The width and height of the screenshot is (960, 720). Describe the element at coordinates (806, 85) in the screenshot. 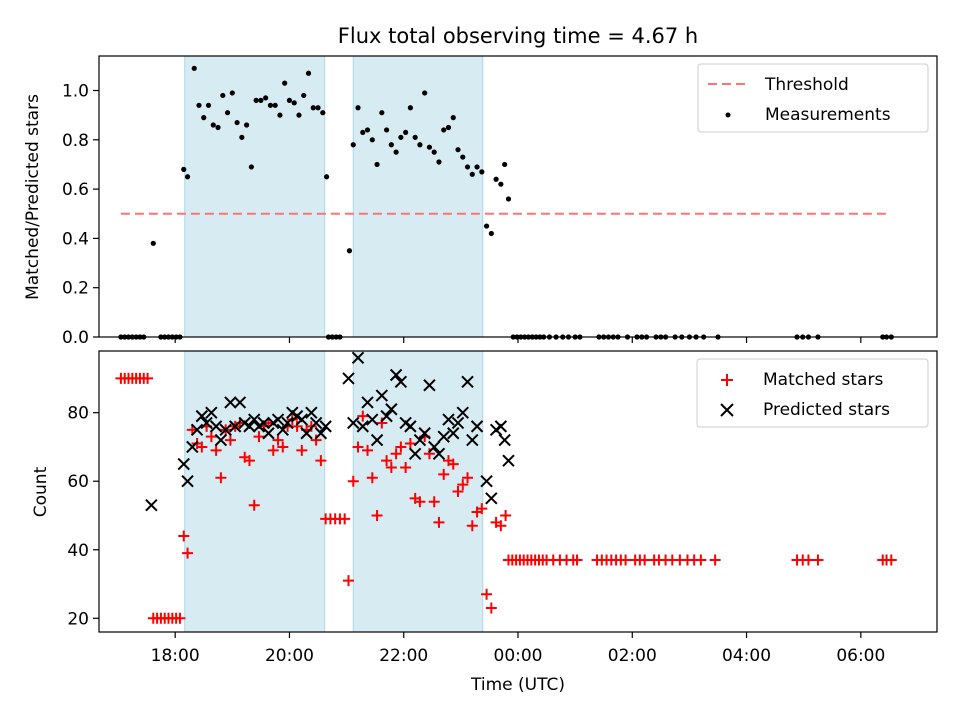

I see `legend-threshold-label: Threshold` at that location.